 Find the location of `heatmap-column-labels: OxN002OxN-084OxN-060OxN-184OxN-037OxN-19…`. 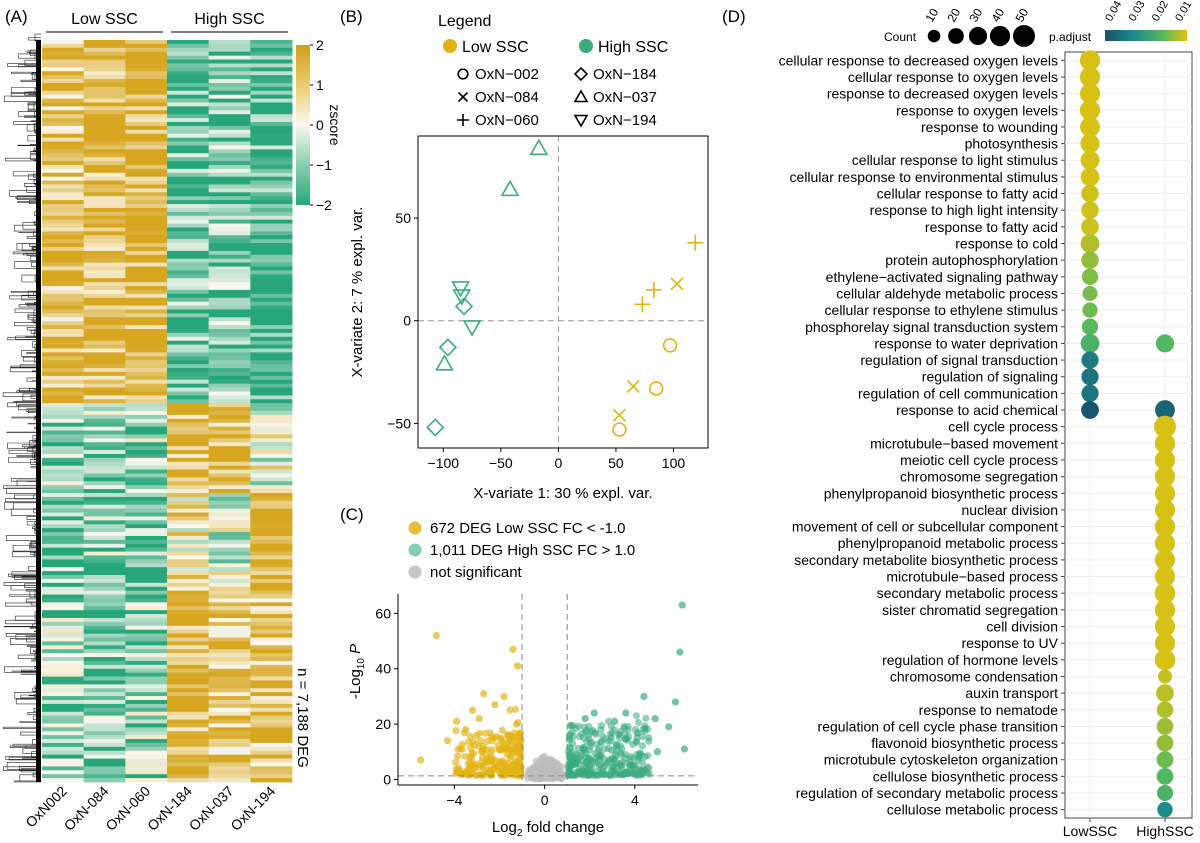

heatmap-column-labels: OxN002OxN-084OxN-060OxN-184OxN-037OxN-19… is located at coordinates (150, 808).